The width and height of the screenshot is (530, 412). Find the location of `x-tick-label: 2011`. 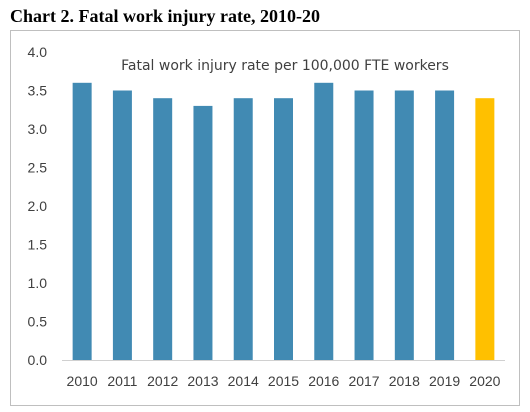

x-tick-label: 2011 is located at coordinates (122, 381).